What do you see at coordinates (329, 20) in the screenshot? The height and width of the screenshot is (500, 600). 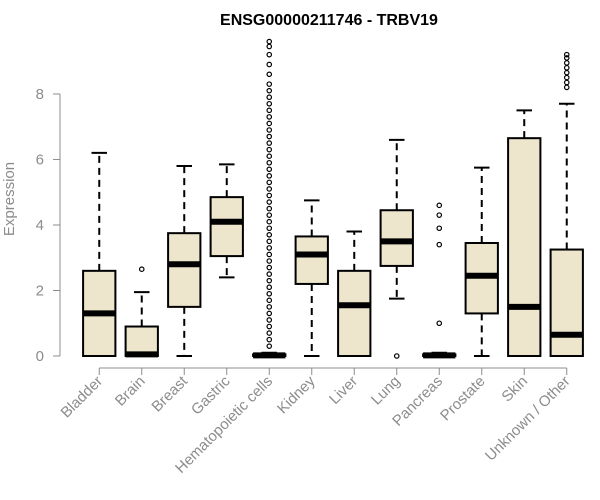 I see `chart-title: ENSG00000211746 - TRBV19` at bounding box center [329, 20].